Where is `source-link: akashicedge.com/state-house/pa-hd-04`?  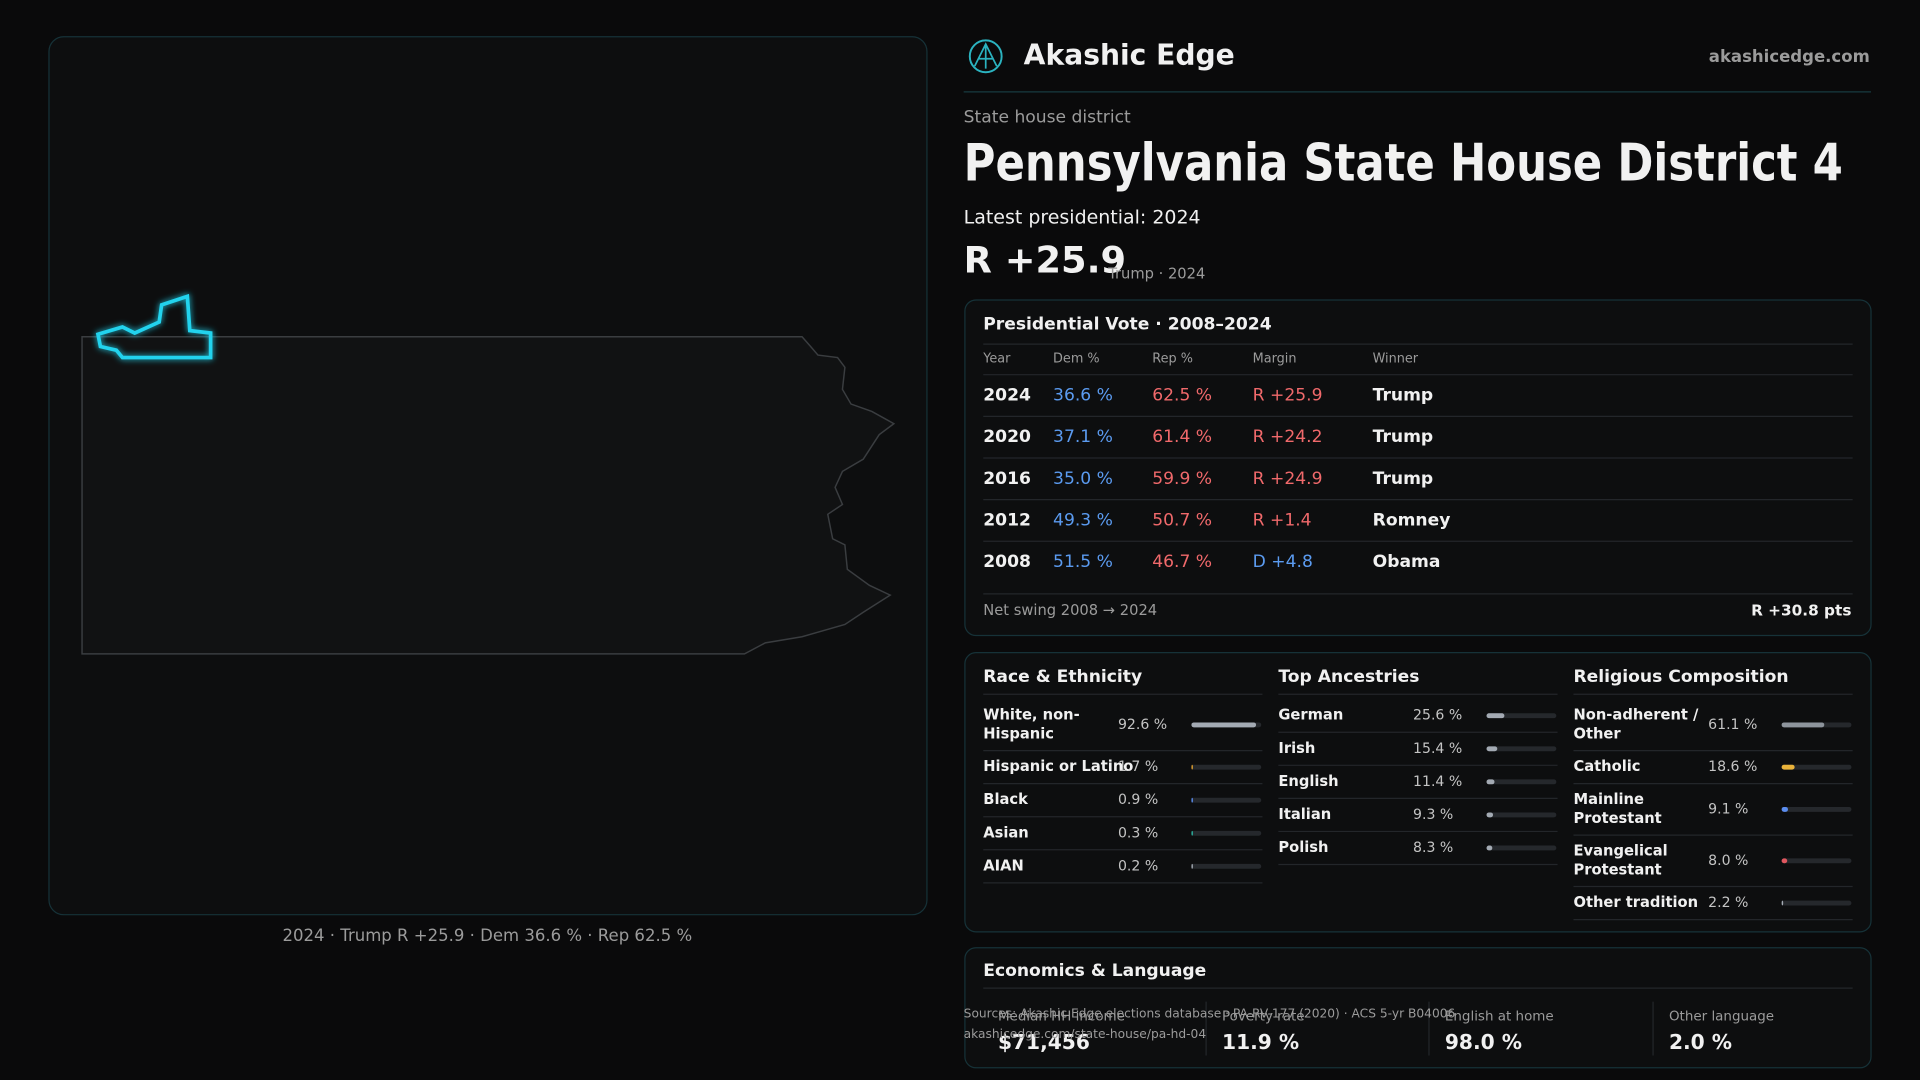 source-link: akashicedge.com/state-house/pa-hd-04 is located at coordinates (1085, 1034).